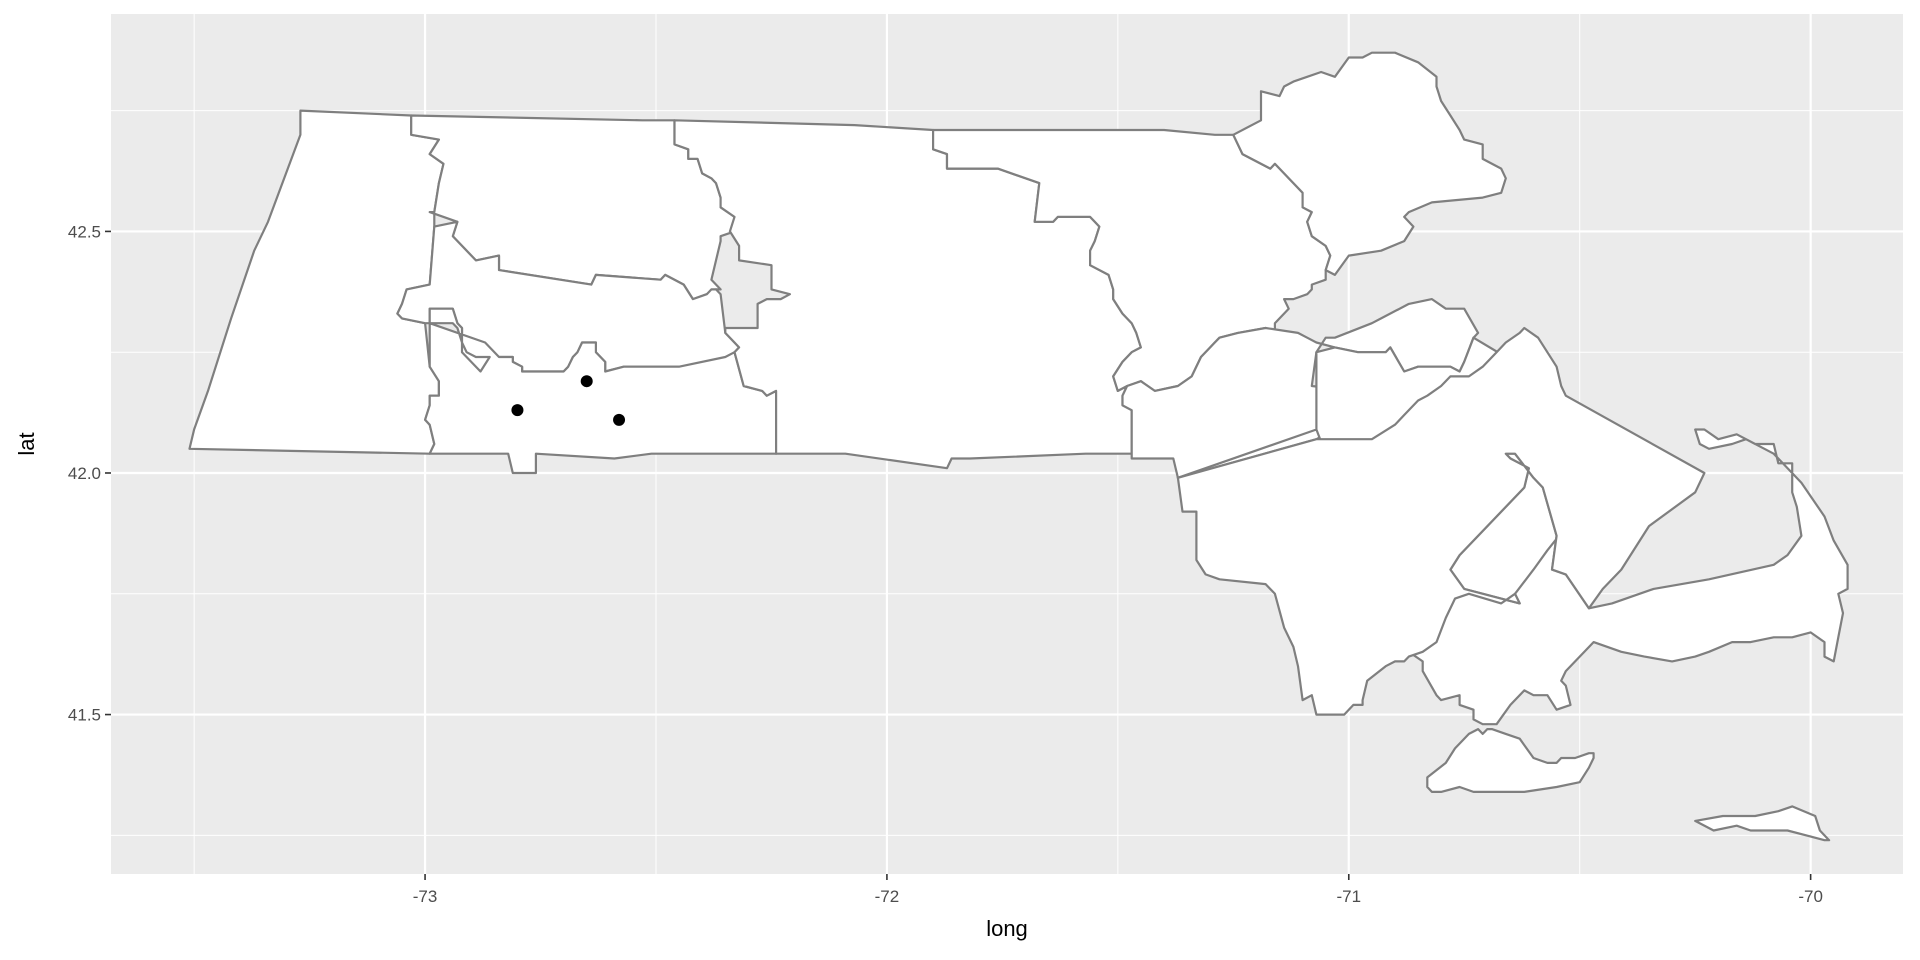 This screenshot has width=1920, height=960. What do you see at coordinates (26, 443) in the screenshot?
I see `y-axis-title: lat` at bounding box center [26, 443].